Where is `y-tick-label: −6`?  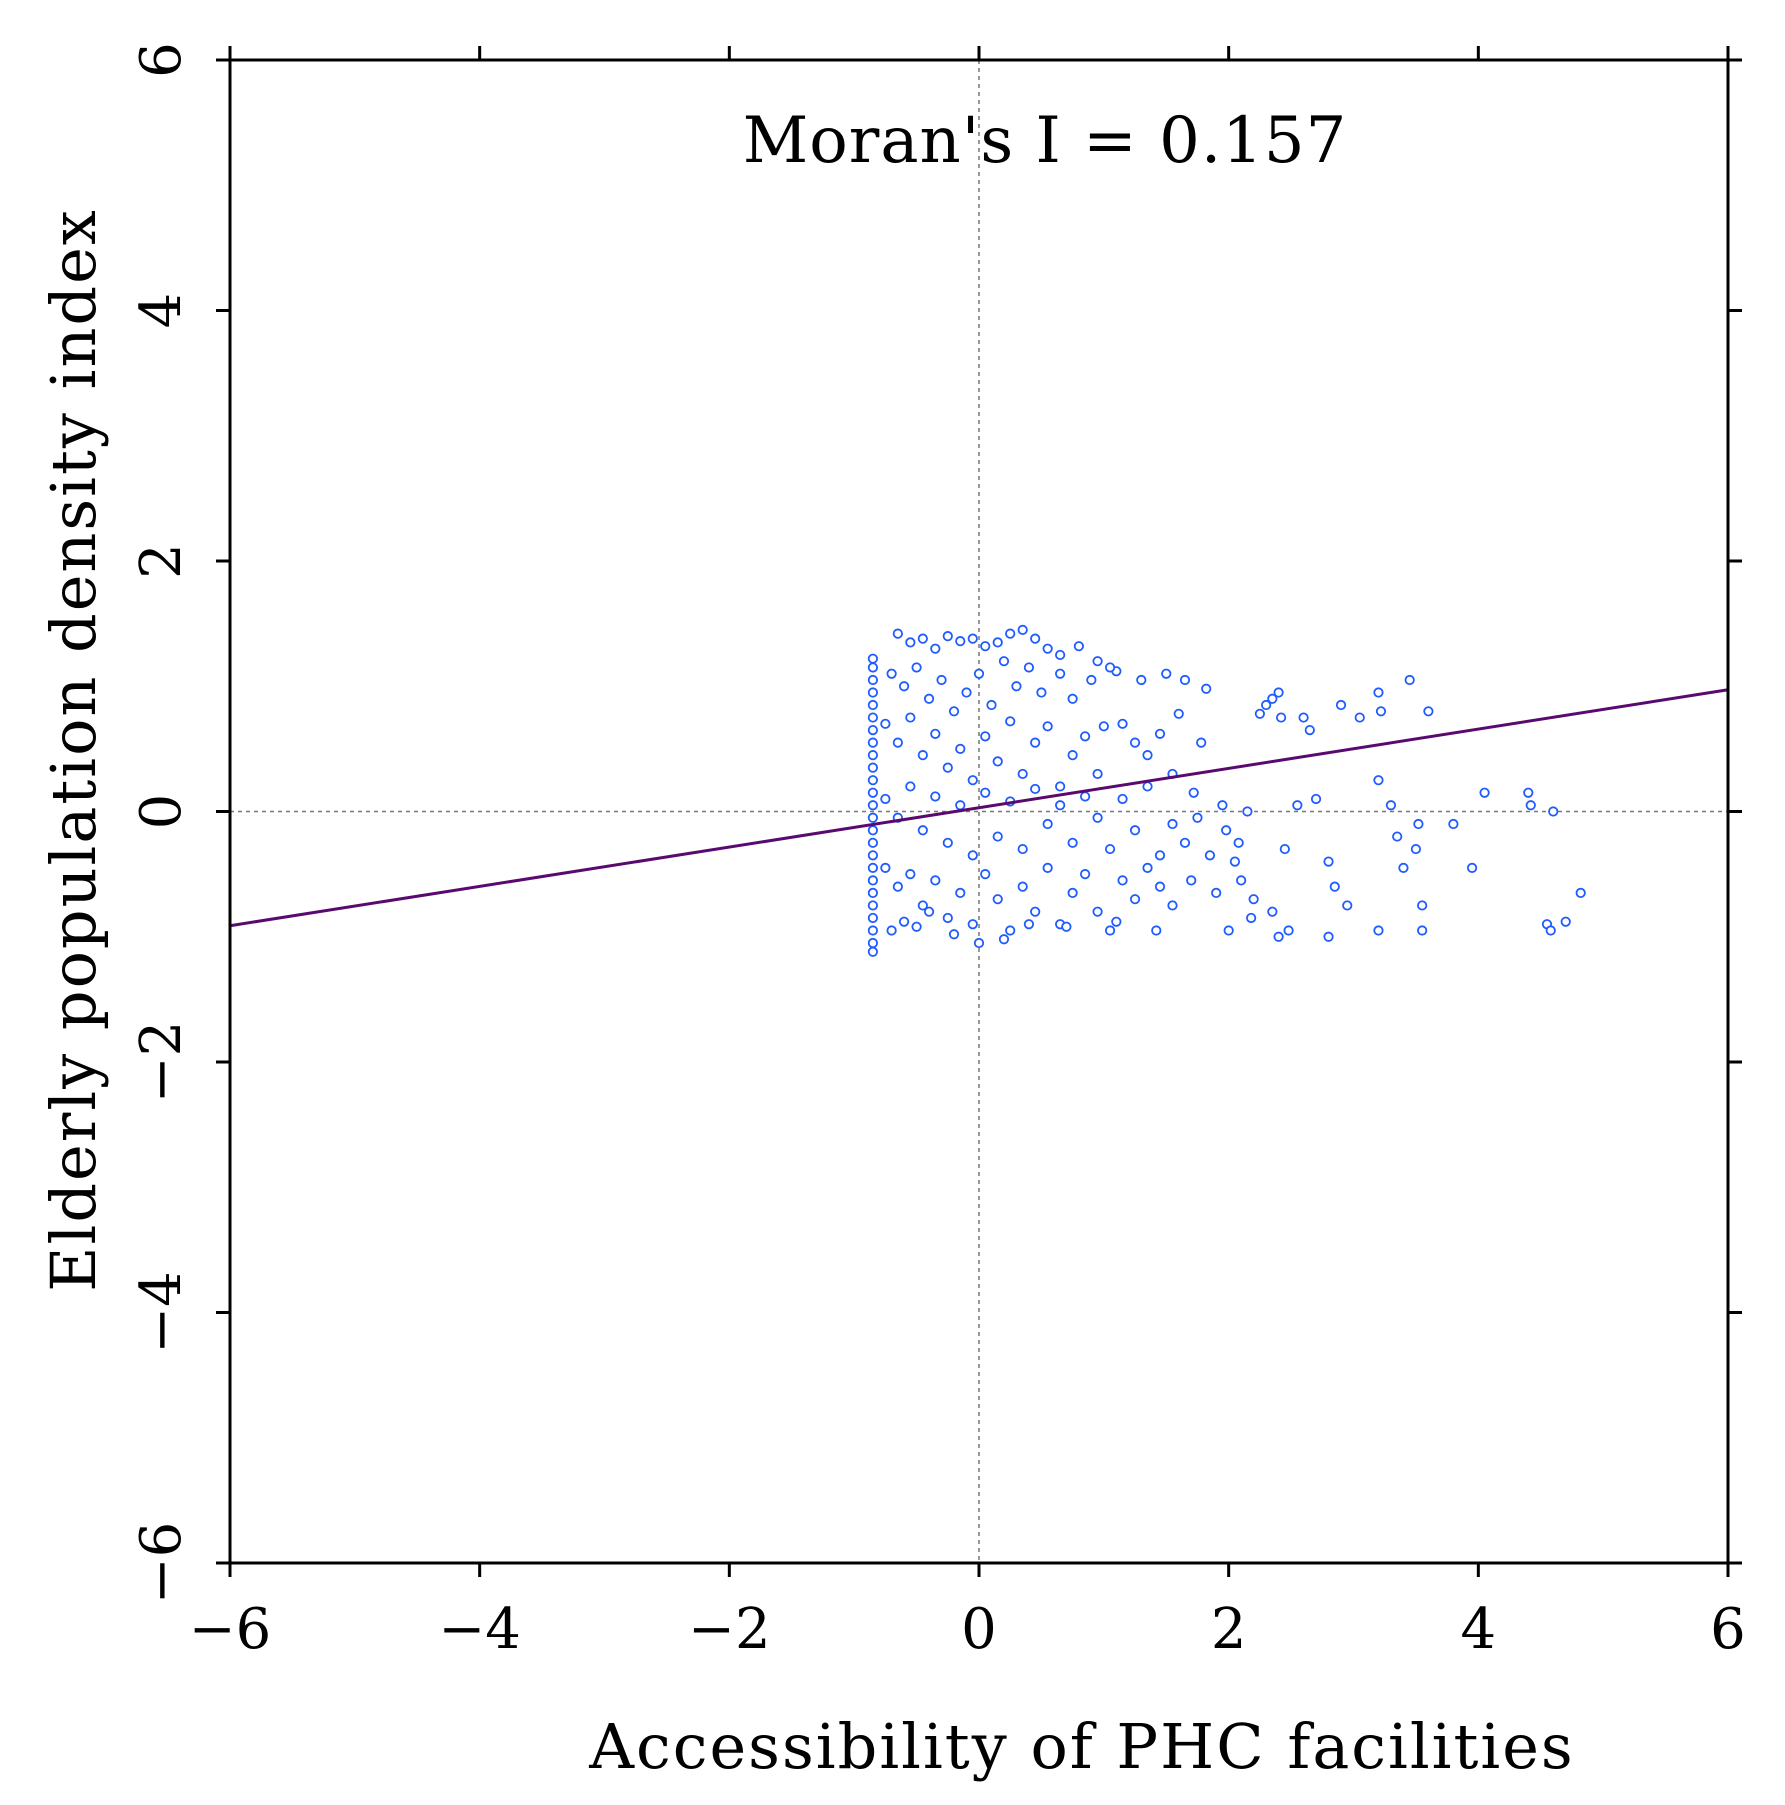 y-tick-label: −6 is located at coordinates (161, 1563).